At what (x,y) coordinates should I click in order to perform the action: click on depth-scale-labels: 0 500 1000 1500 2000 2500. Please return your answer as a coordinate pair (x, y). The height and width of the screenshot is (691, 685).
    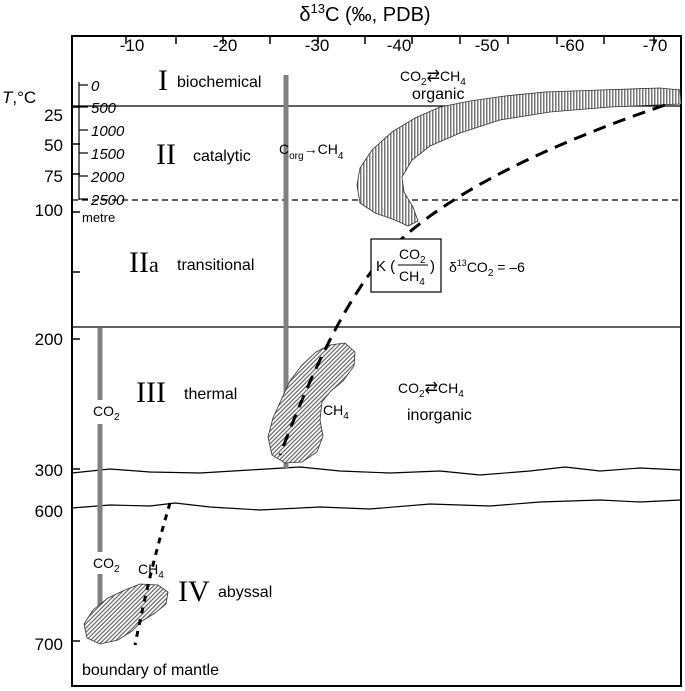
    Looking at the image, I should click on (107, 143).